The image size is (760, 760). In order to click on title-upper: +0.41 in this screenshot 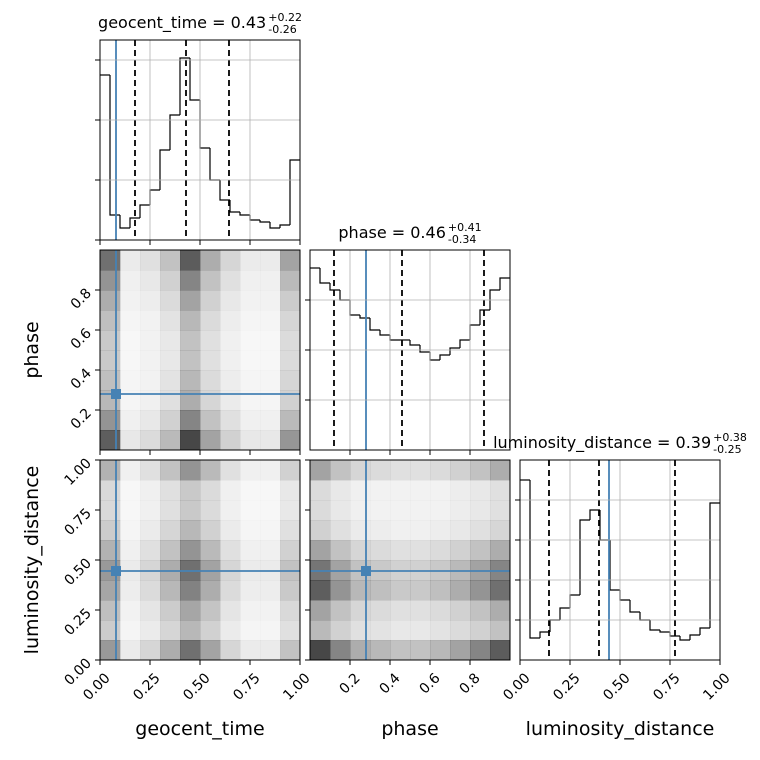, I will do `click(465, 227)`.